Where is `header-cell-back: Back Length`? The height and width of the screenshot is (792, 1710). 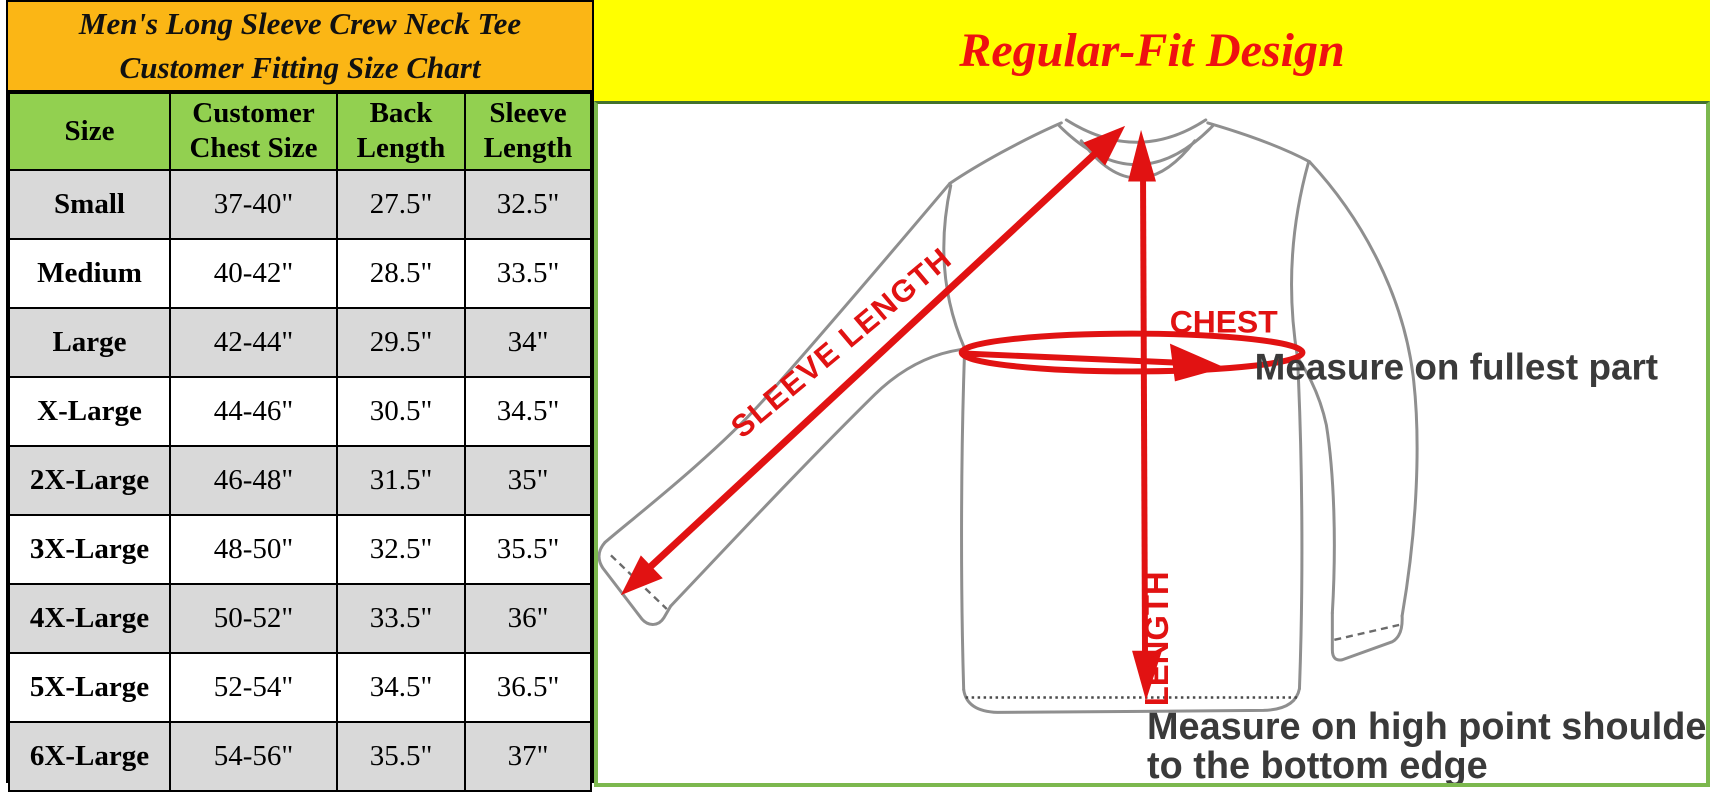
header-cell-back: Back Length is located at coordinates (401, 131).